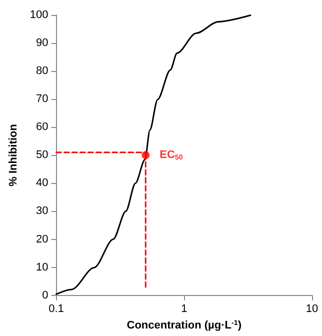 This screenshot has width=322, height=336. Describe the element at coordinates (45, 295) in the screenshot. I see `y-tick-label: 0` at that location.